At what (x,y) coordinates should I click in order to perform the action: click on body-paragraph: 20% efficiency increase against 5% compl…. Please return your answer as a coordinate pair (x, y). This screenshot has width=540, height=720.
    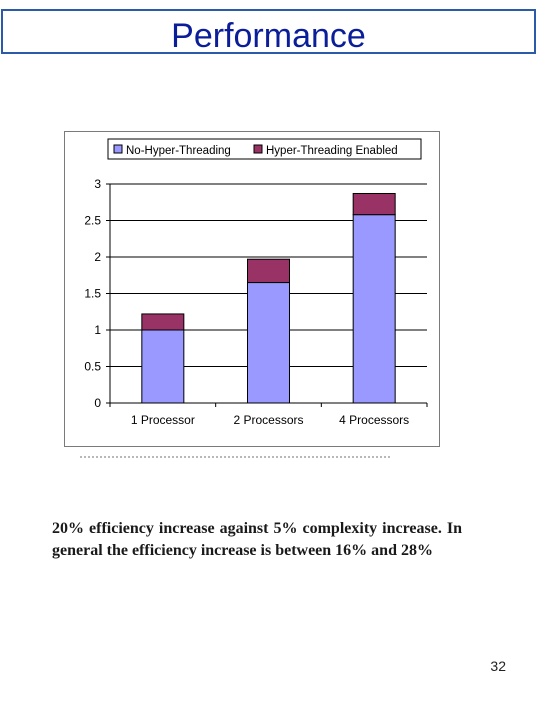
    Looking at the image, I should click on (257, 539).